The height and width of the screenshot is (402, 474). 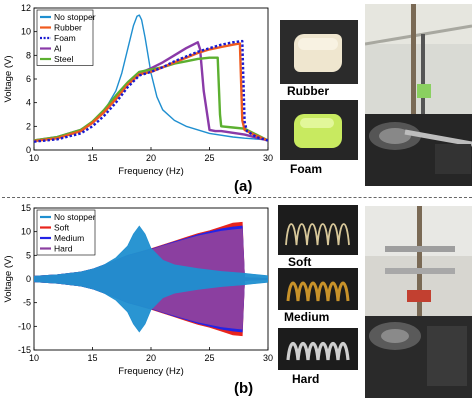 I want to click on soft-label: Soft, so click(x=300, y=262).